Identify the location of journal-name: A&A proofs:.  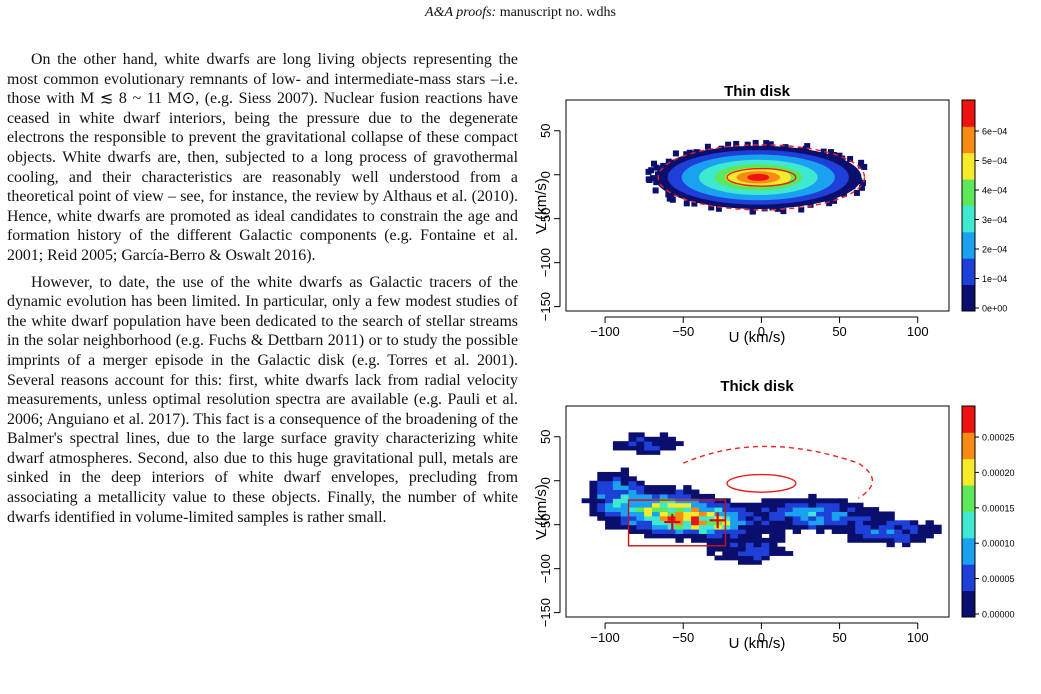
(461, 12).